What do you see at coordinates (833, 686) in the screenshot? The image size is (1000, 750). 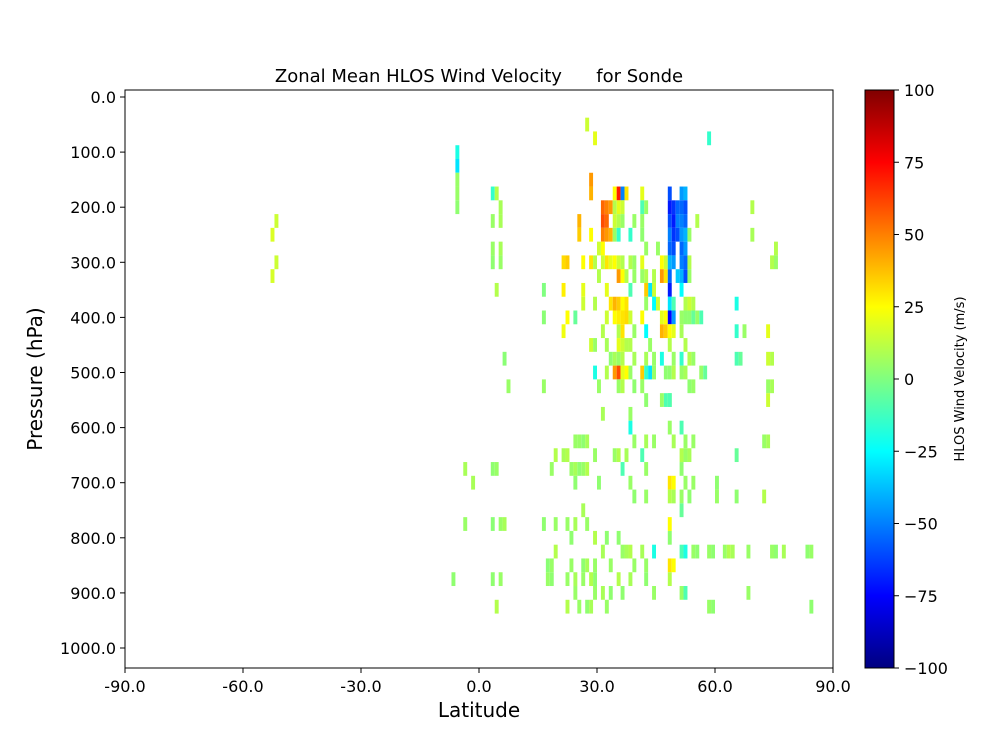 I see `x-tick-label: 90.0` at bounding box center [833, 686].